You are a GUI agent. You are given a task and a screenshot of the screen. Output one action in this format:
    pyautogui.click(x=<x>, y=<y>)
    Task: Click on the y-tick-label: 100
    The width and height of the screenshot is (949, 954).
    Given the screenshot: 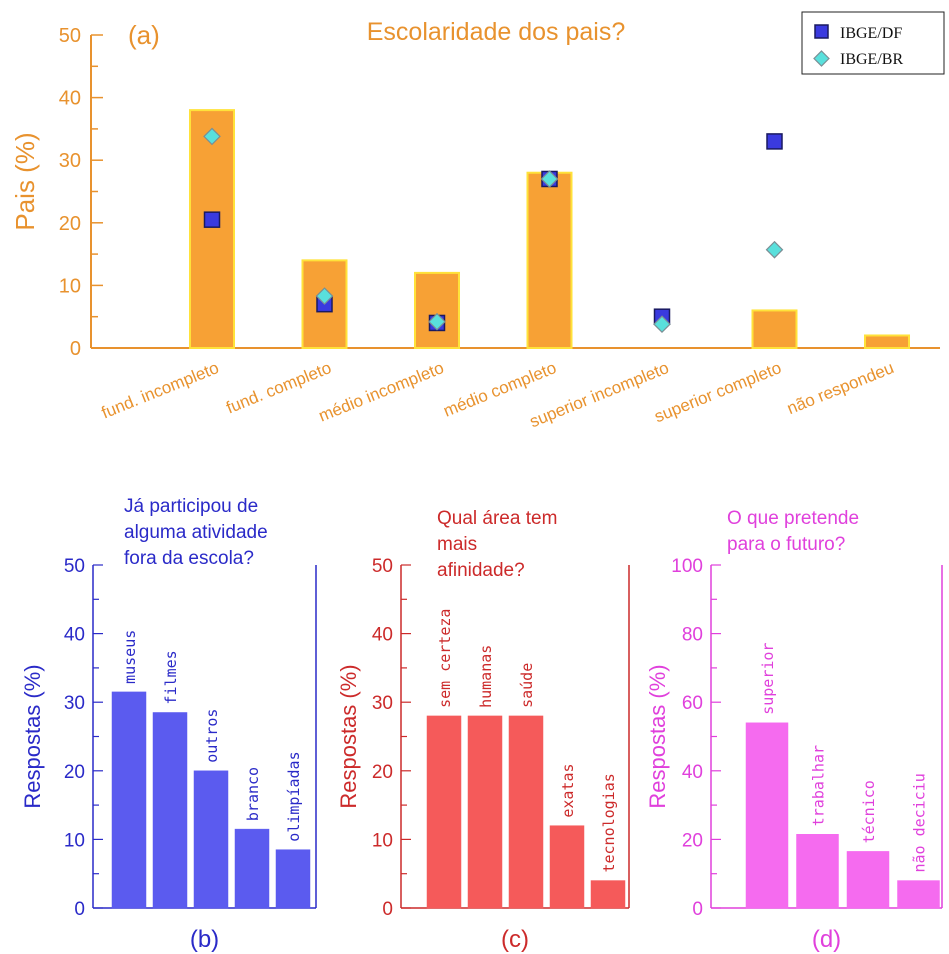 What is the action you would take?
    pyautogui.click(x=687, y=566)
    